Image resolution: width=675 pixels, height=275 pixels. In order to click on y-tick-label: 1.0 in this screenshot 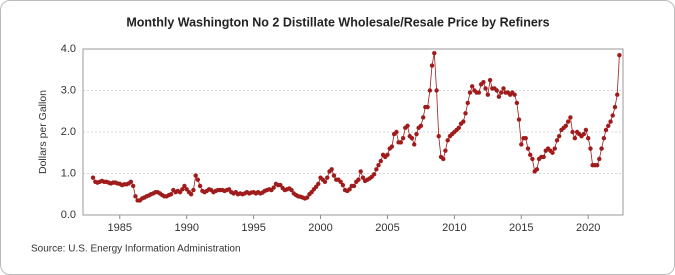, I will do `click(68, 173)`.